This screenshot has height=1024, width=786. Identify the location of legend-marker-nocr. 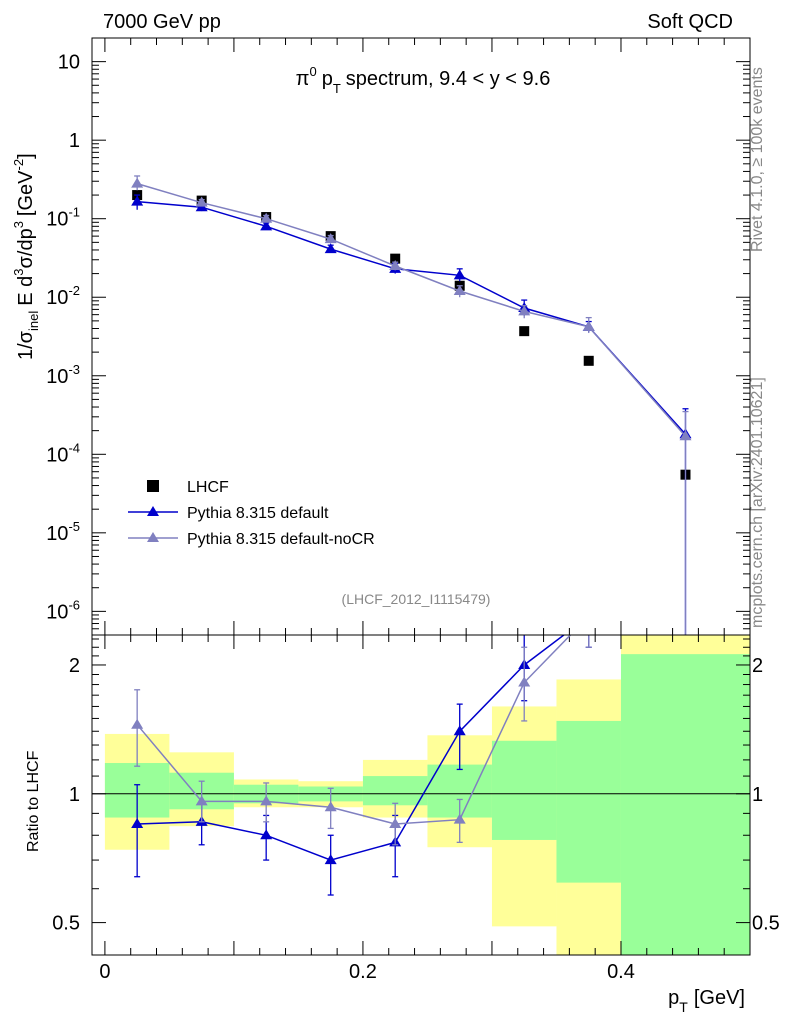
(153, 537).